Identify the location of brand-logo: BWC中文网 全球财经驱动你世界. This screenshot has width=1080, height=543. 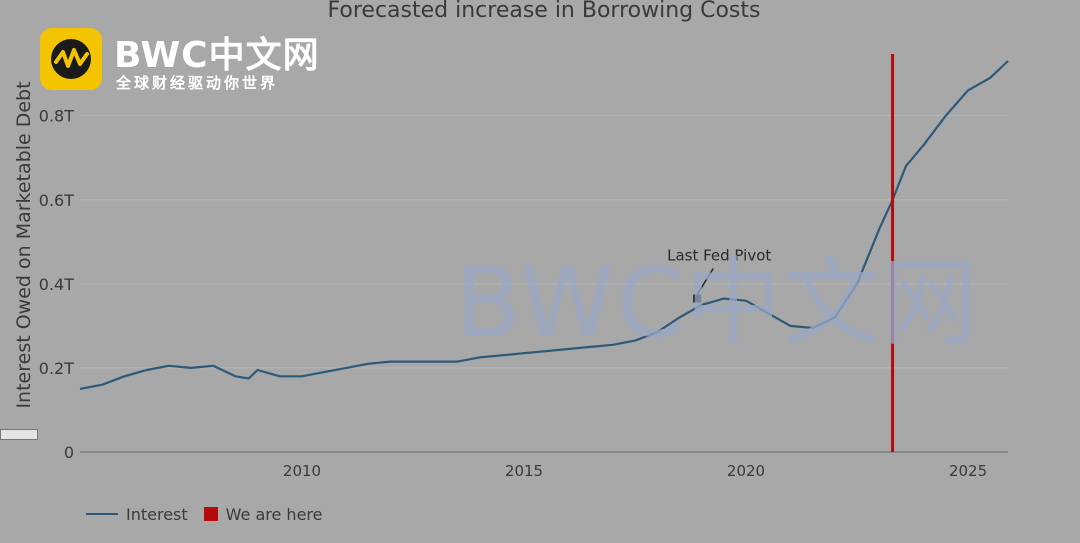
(190, 62).